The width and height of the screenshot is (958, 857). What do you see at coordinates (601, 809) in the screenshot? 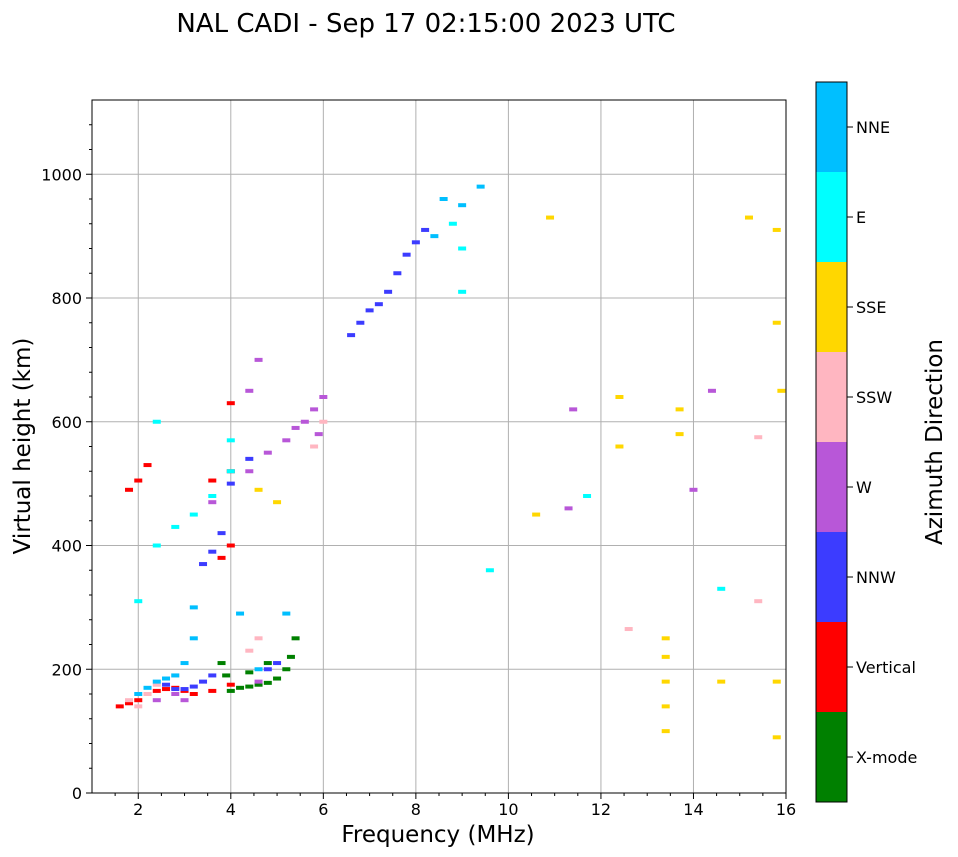
I see `x-tick-label: 12` at bounding box center [601, 809].